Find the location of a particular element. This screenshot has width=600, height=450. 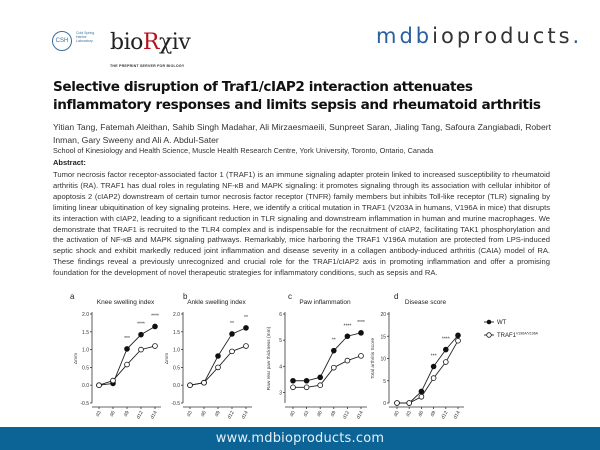

chart-title: Knee swelling index is located at coordinates (126, 302).